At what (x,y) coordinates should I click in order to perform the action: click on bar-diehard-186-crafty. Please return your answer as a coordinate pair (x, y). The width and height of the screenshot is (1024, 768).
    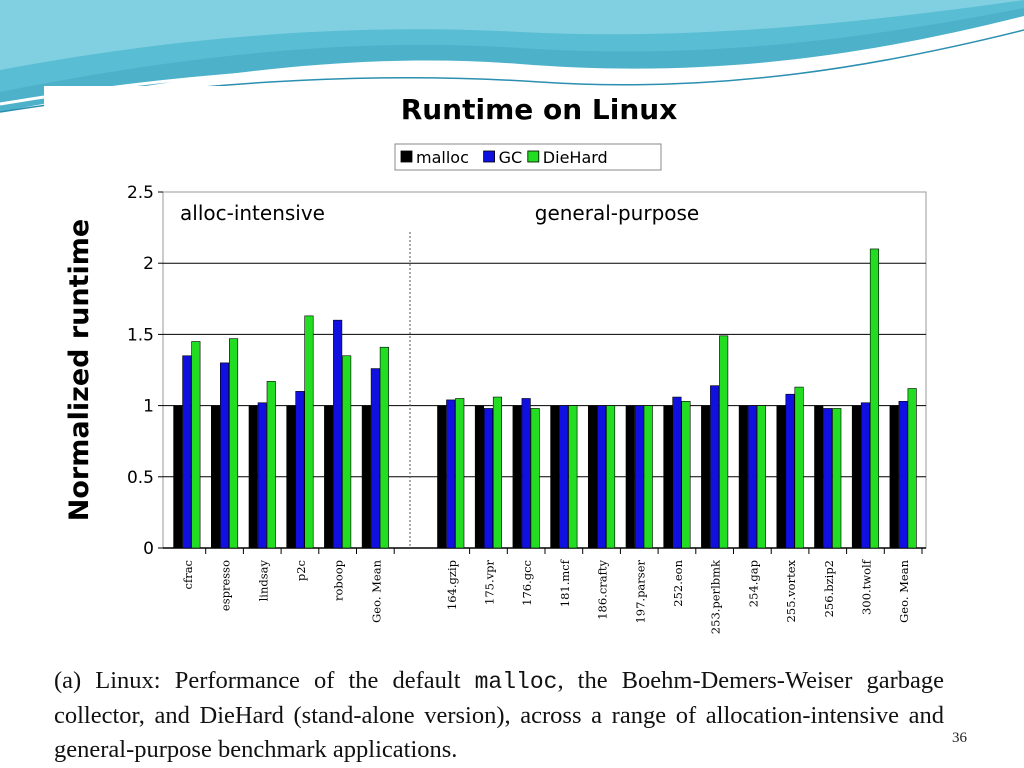
    Looking at the image, I should click on (610, 477).